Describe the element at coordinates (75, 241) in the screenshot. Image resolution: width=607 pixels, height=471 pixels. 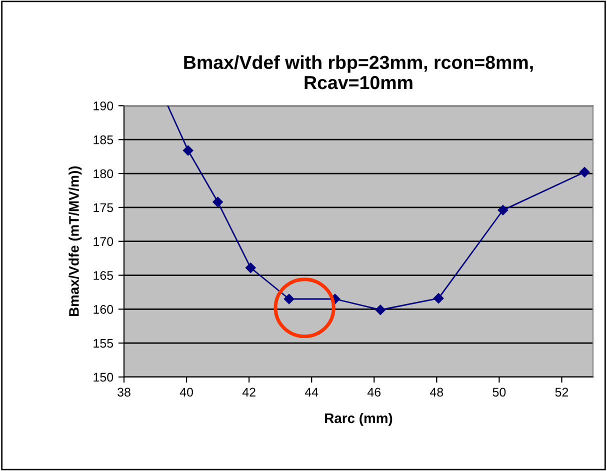
I see `y-axis-title: Bmax/Vdfe (mT/MV/m))` at that location.